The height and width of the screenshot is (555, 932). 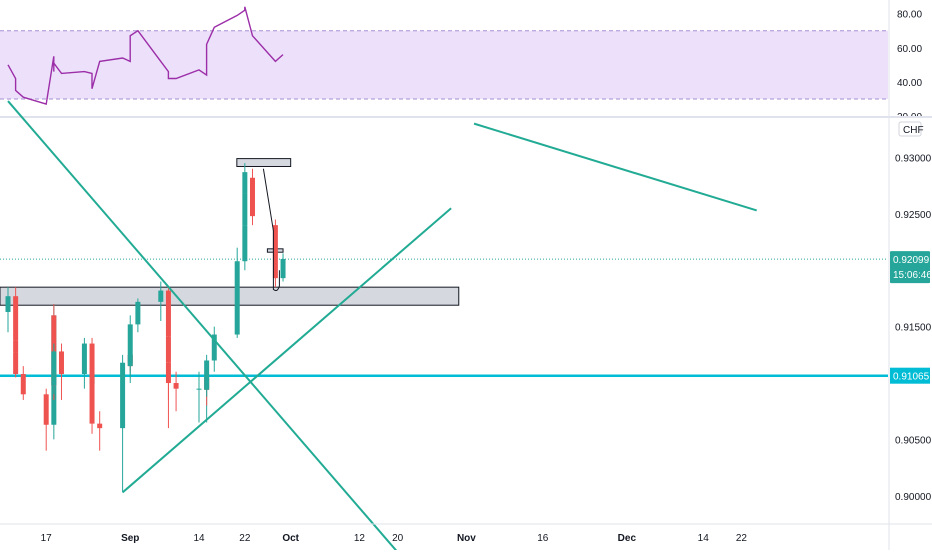 I want to click on time-tick-label: 20, so click(x=398, y=538).